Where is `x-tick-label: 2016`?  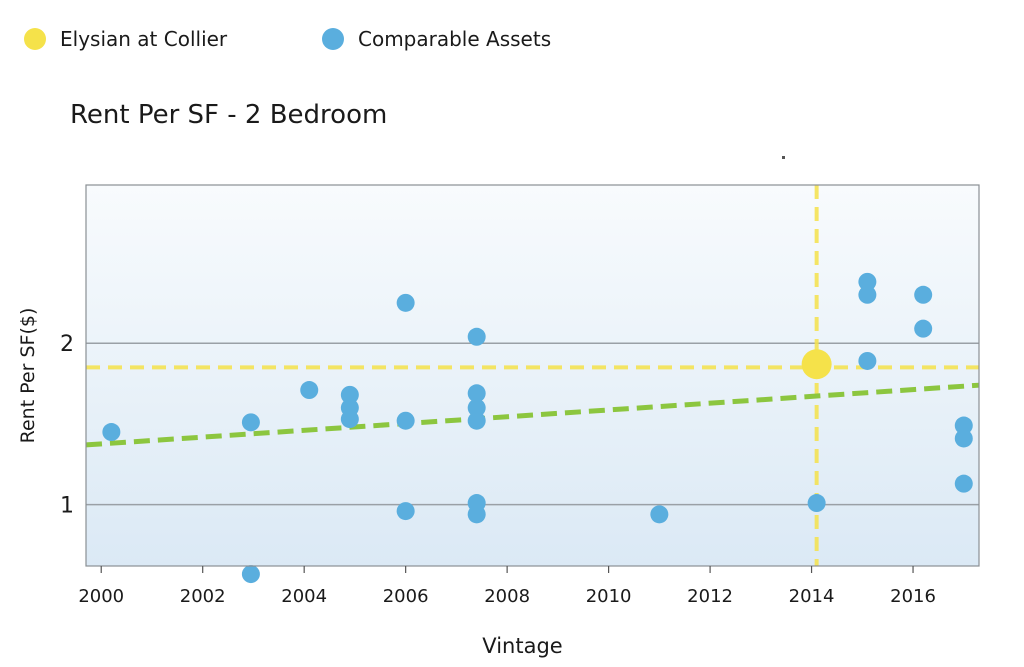 x-tick-label: 2016 is located at coordinates (913, 596).